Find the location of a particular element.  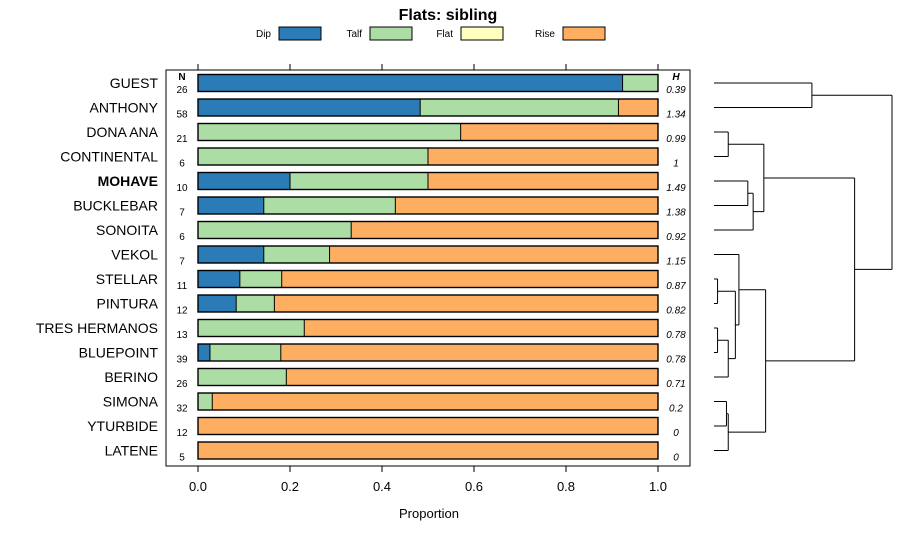

row-anthony: ANTHONY 58 1.34 is located at coordinates (388, 109).